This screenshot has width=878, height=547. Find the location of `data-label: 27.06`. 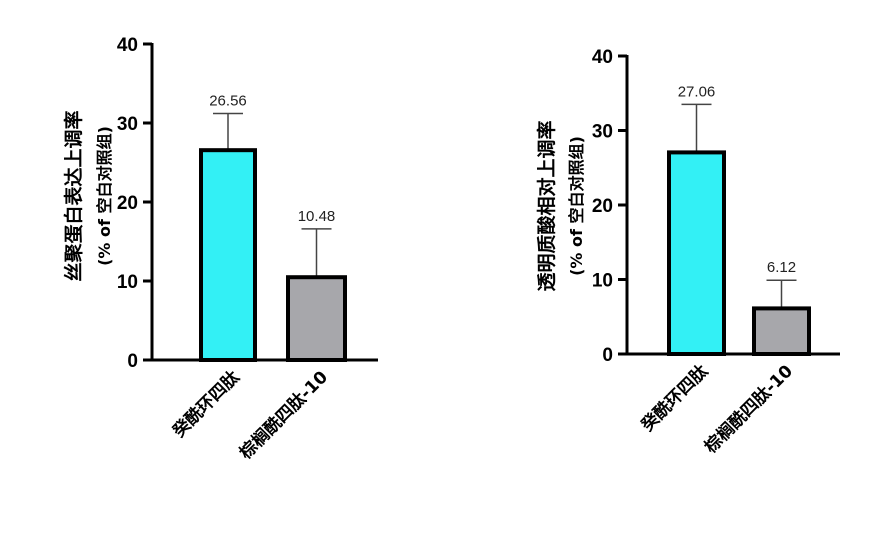

data-label: 27.06 is located at coordinates (697, 91).